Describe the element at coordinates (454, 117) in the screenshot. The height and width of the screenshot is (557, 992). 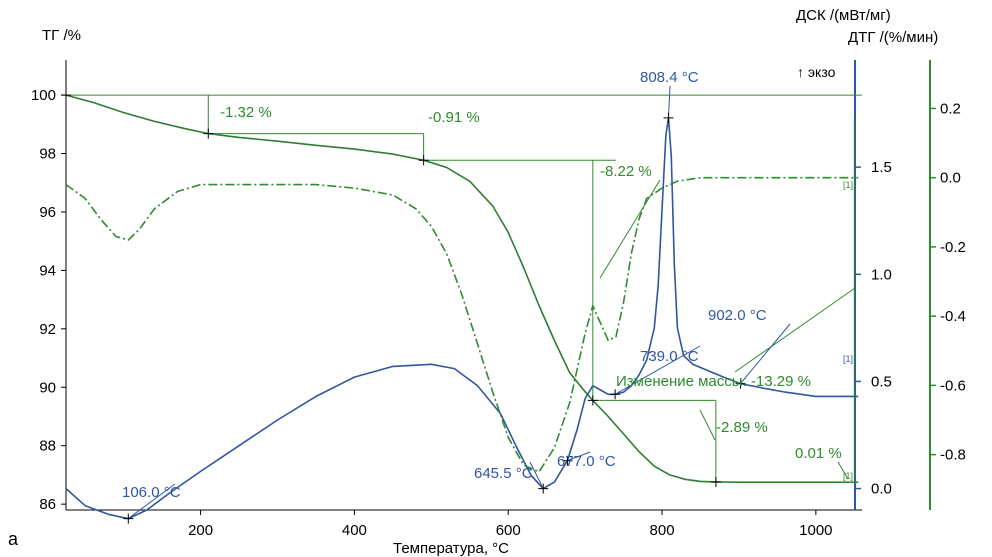
I see `tg-step-label-2: -0.91 %` at that location.